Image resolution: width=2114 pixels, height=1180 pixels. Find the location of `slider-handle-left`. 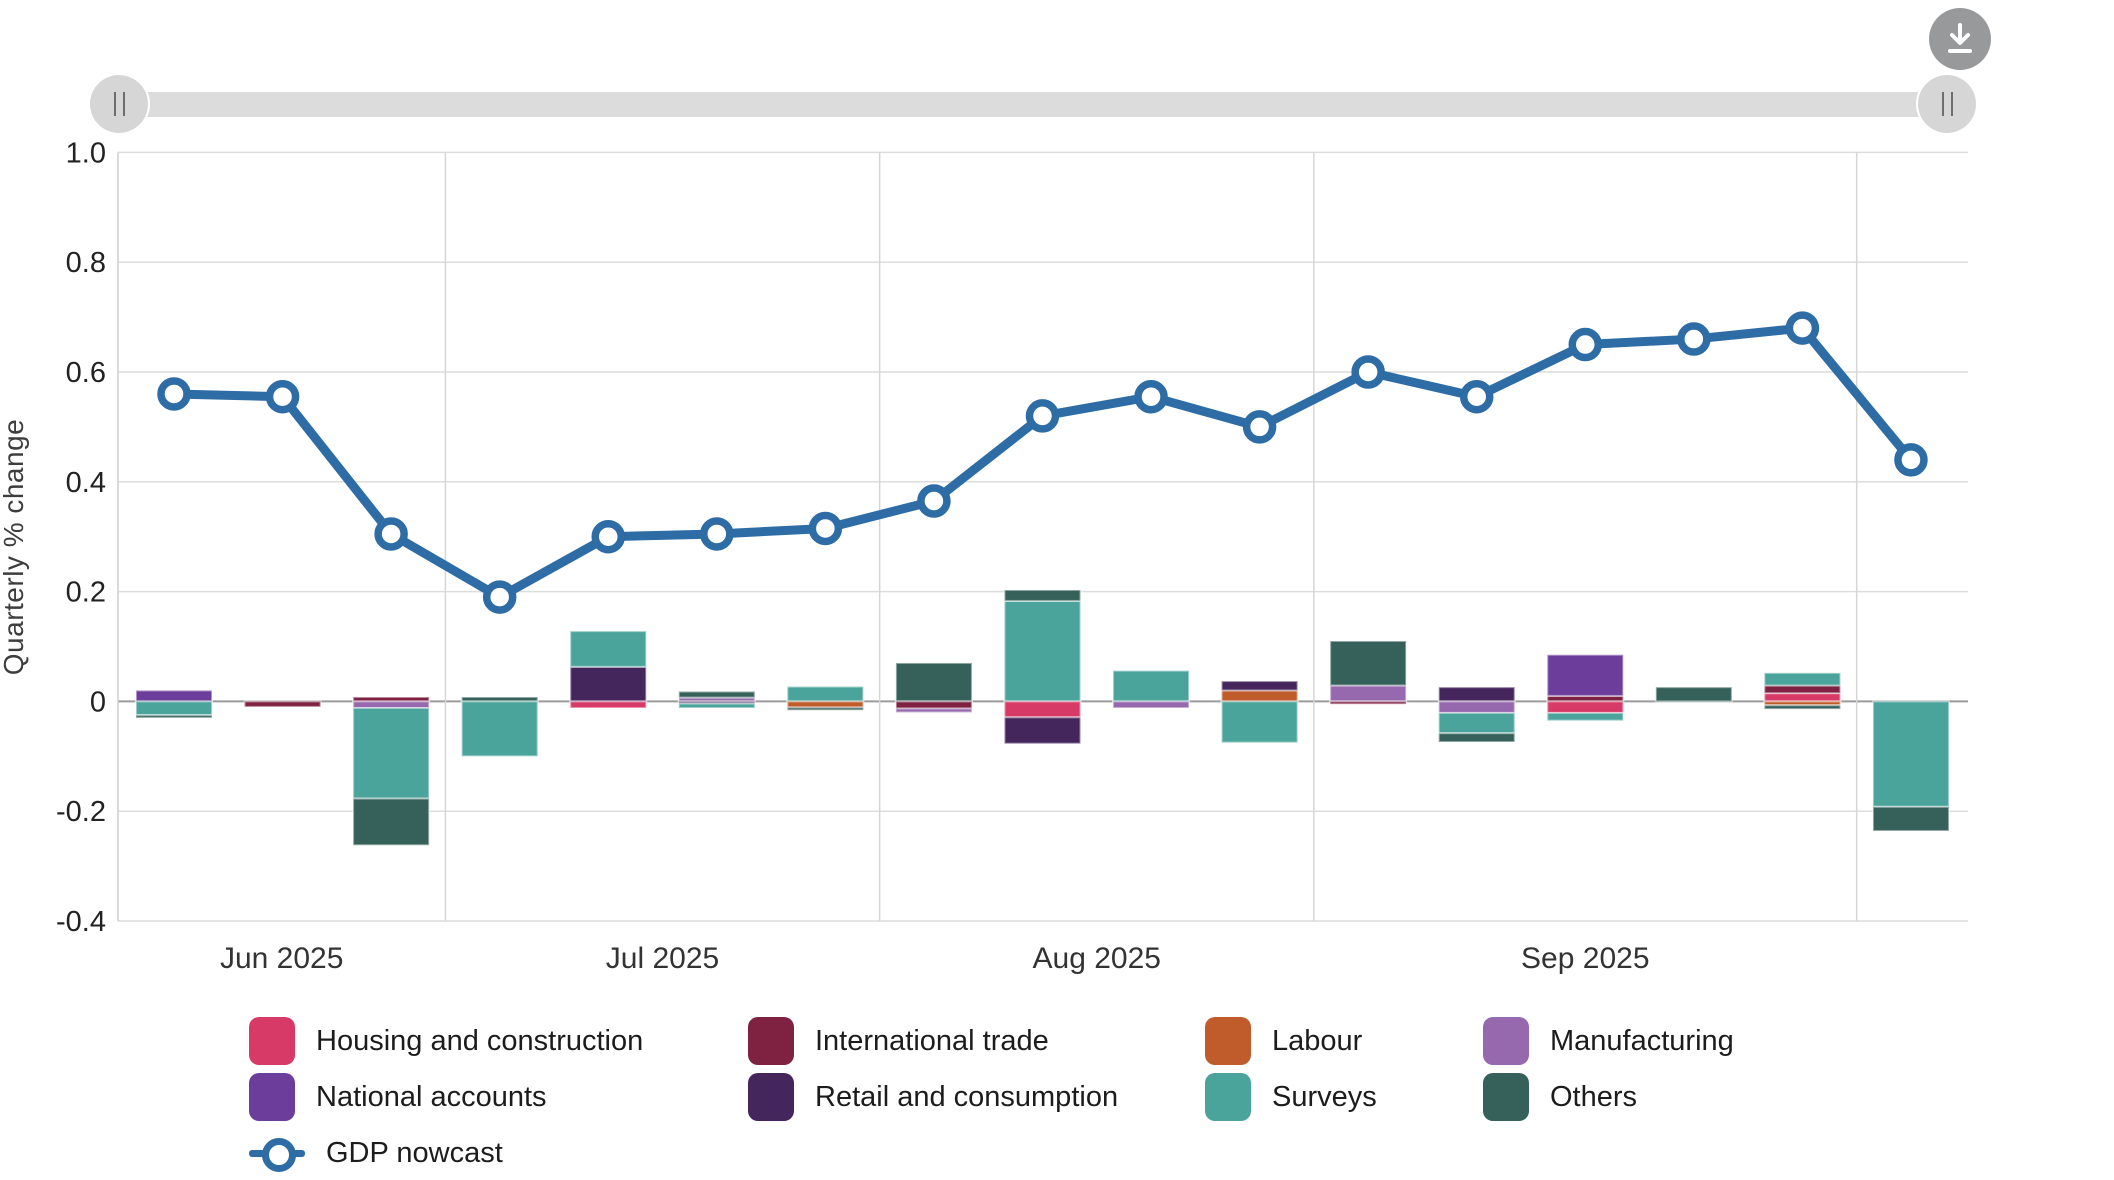

slider-handle-left is located at coordinates (119, 104).